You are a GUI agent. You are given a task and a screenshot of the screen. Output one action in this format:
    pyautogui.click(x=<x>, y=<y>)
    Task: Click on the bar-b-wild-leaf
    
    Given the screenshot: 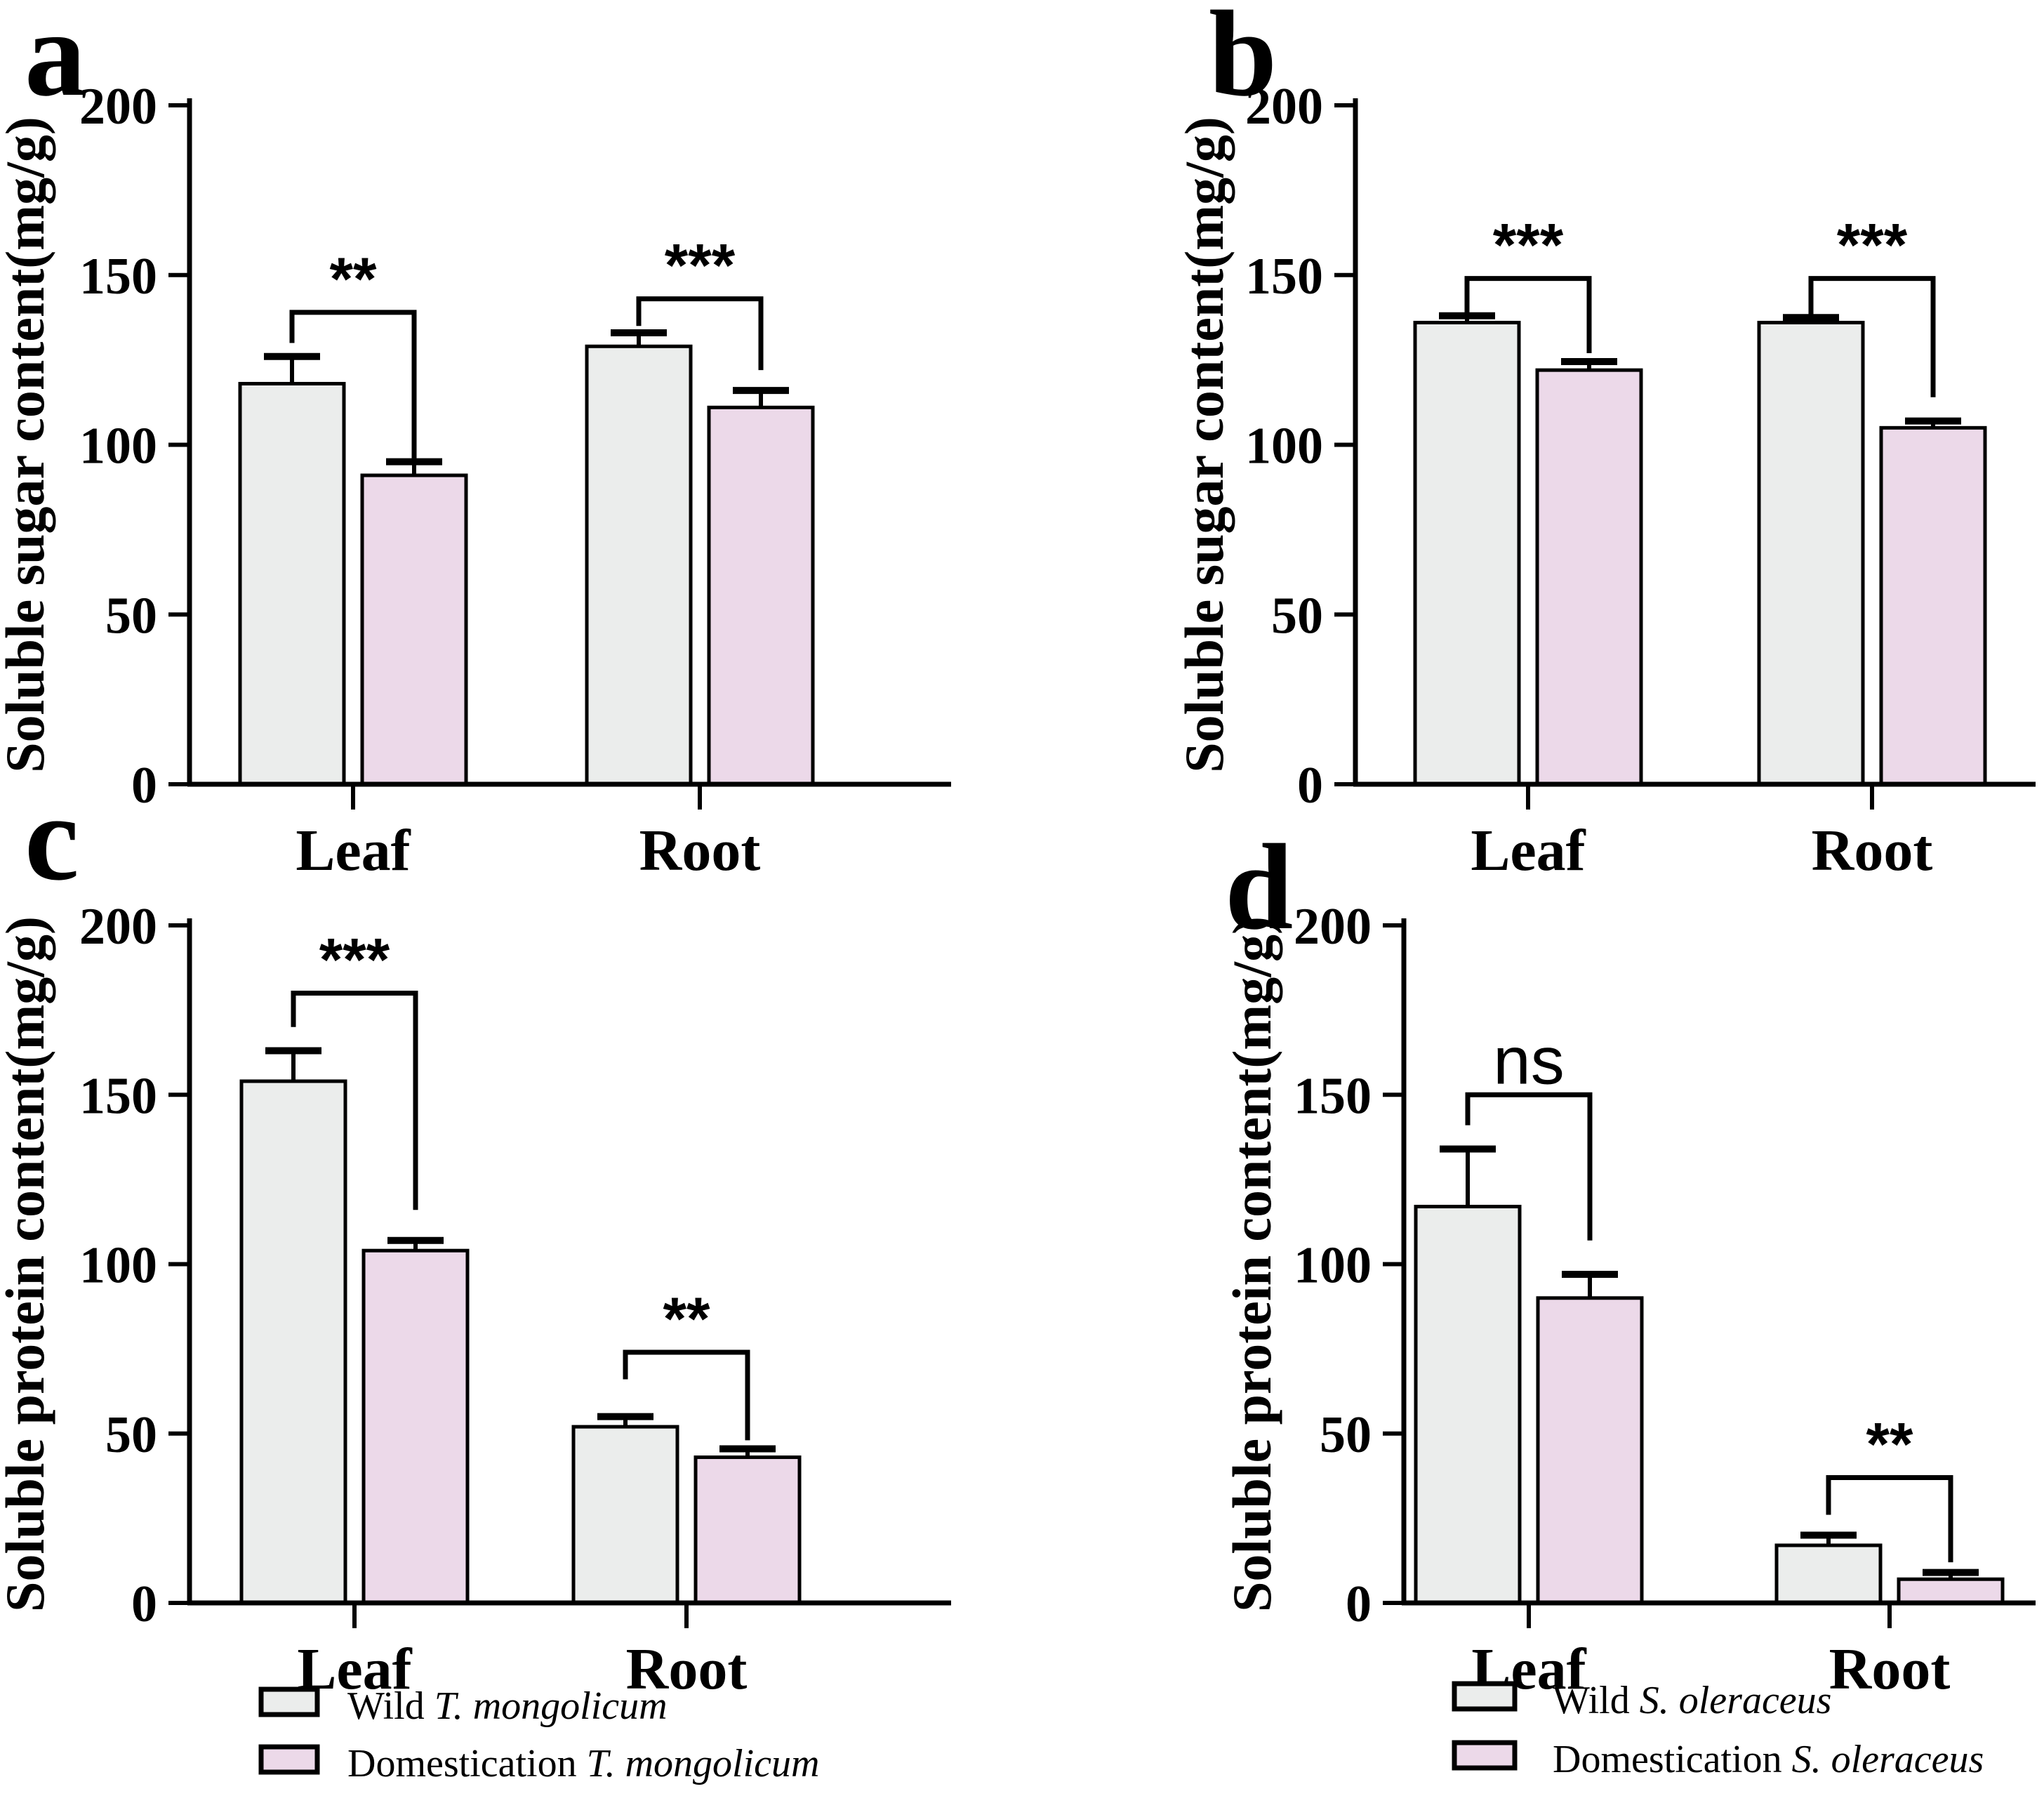 What is the action you would take?
    pyautogui.click(x=1467, y=553)
    